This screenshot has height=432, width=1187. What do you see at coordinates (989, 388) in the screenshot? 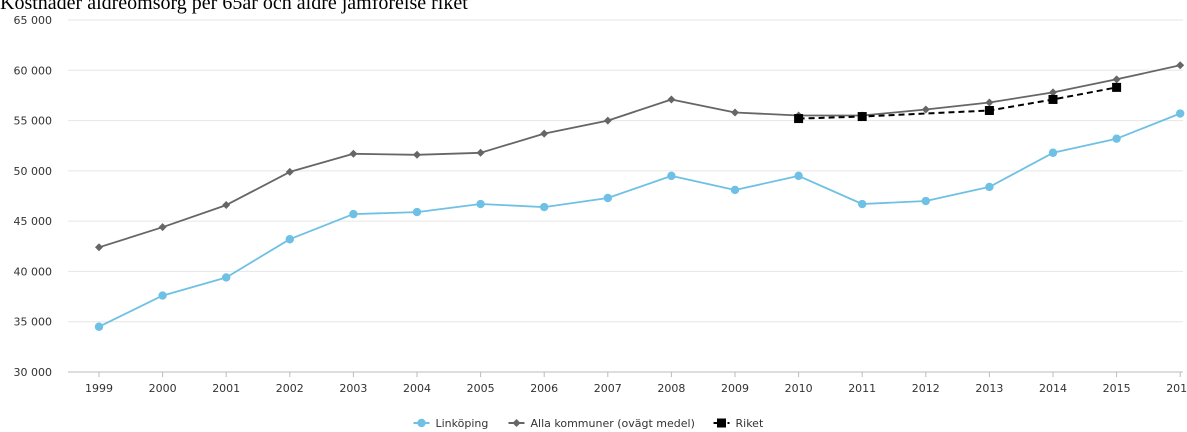
I see `x-tick-label: 2013` at bounding box center [989, 388].